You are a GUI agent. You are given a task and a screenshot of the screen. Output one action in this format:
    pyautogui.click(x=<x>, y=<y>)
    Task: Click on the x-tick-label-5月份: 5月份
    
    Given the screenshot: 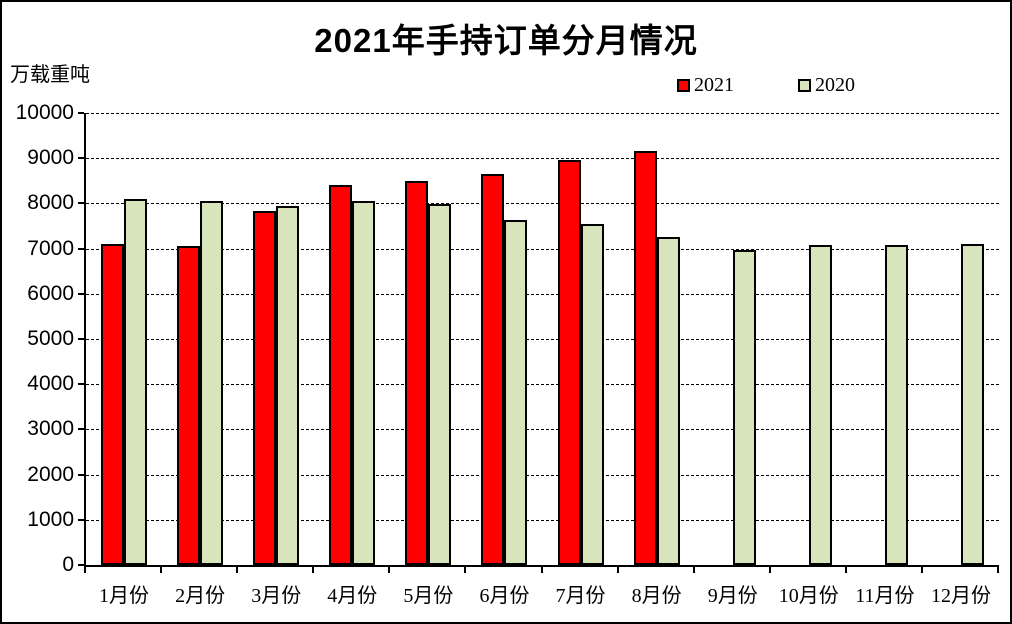 What is the action you would take?
    pyautogui.click(x=428, y=596)
    